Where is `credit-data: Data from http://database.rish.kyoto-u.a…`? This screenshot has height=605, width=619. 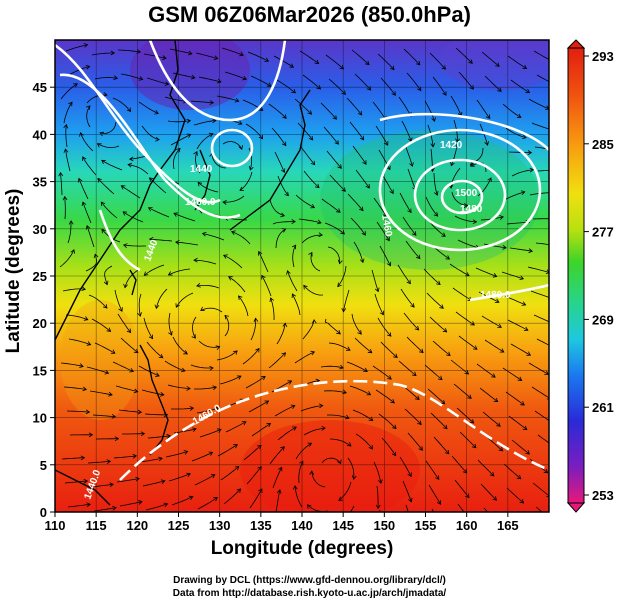 credit-data: Data from http://database.rish.kyoto-u.a… is located at coordinates (309, 593).